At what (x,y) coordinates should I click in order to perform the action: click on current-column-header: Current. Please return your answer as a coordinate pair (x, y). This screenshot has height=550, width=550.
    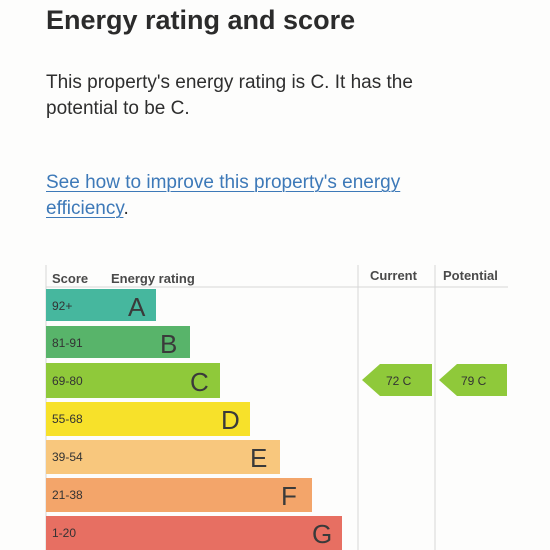
    Looking at the image, I should click on (394, 275).